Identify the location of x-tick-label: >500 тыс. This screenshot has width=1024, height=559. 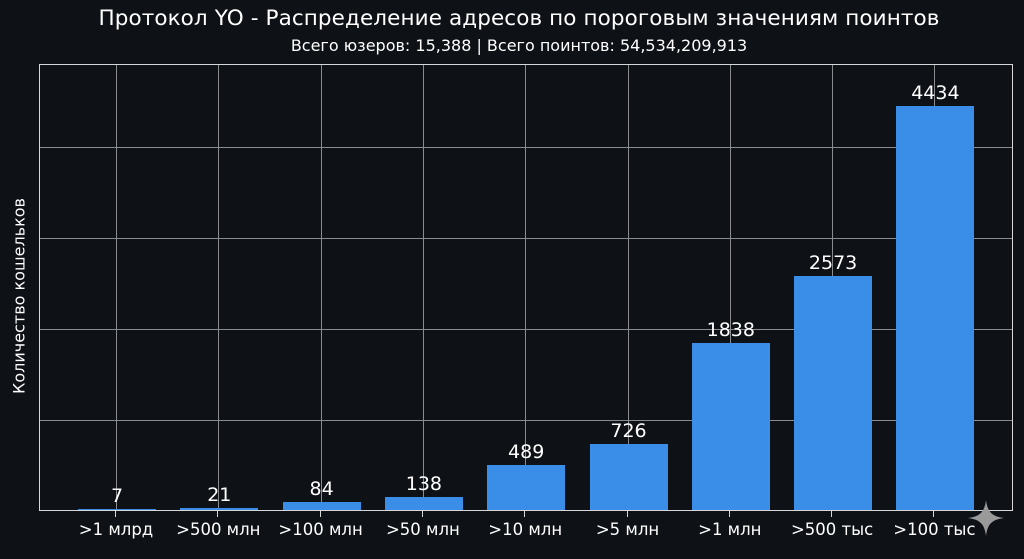
(832, 529).